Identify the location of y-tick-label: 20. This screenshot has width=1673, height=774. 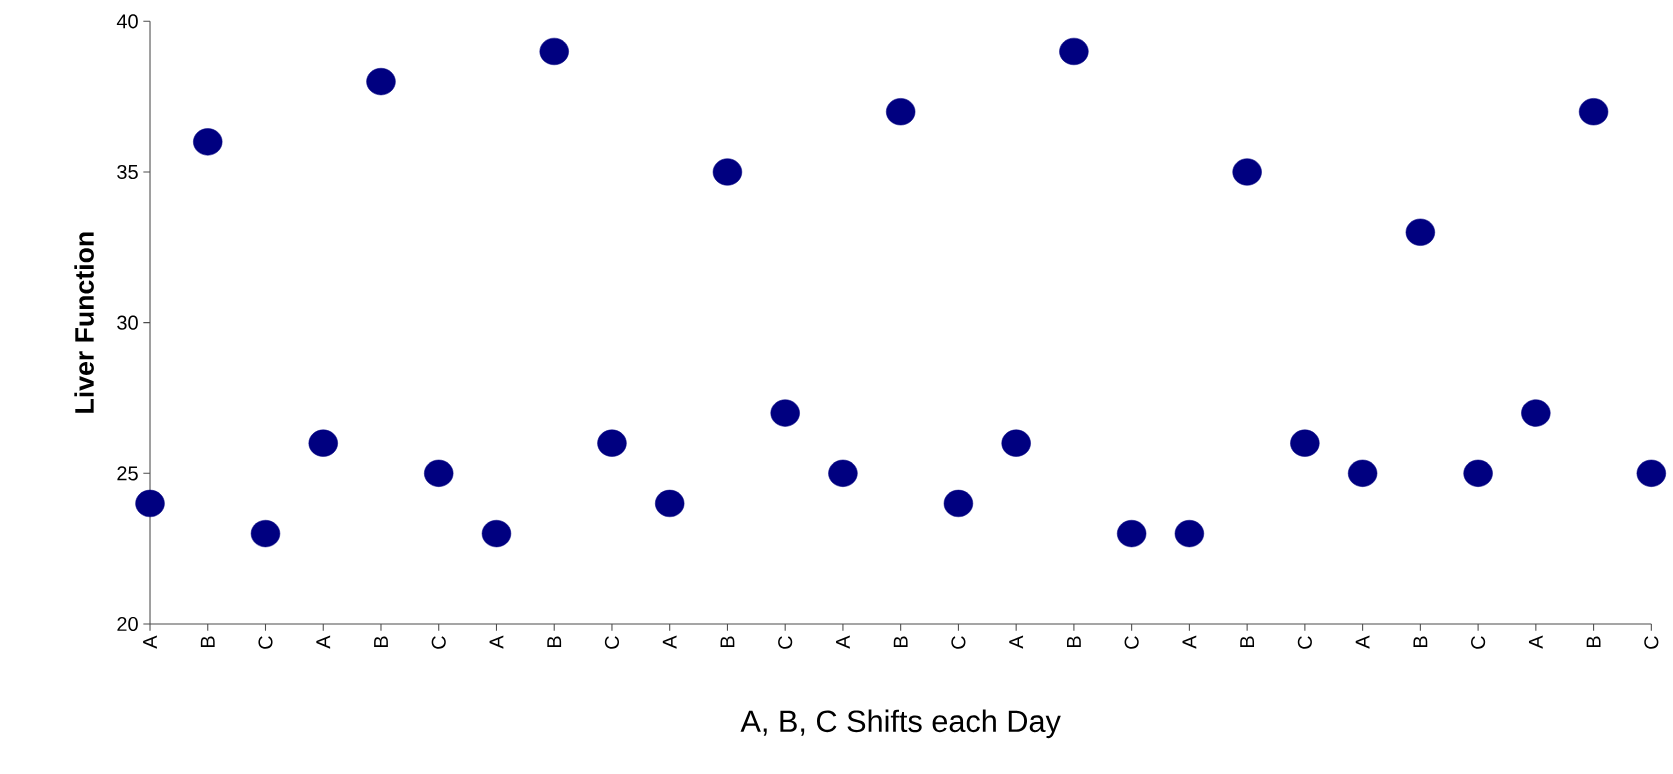
(127, 624).